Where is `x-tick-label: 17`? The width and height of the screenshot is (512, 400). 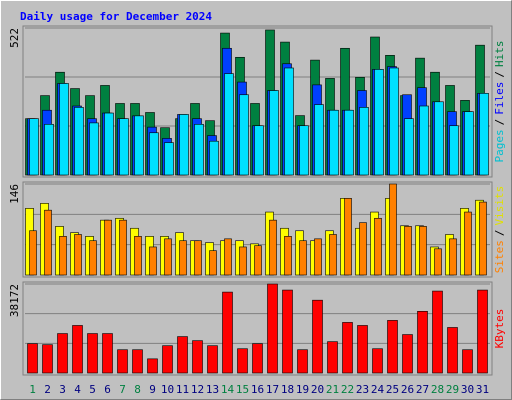
x-tick-label: 17 is located at coordinates (272, 389).